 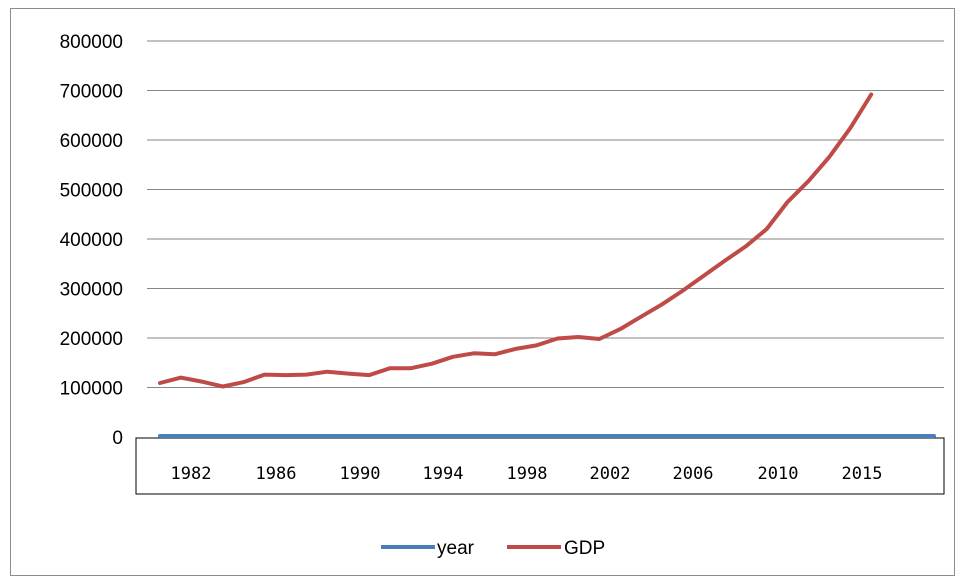 I want to click on legend: year GDP, so click(x=493, y=548).